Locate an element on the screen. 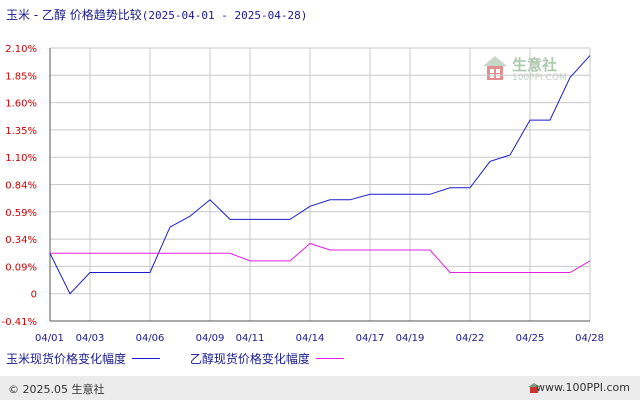 This screenshot has width=640, height=400. watermark: 生意社 100PPI.COM is located at coordinates (524, 71).